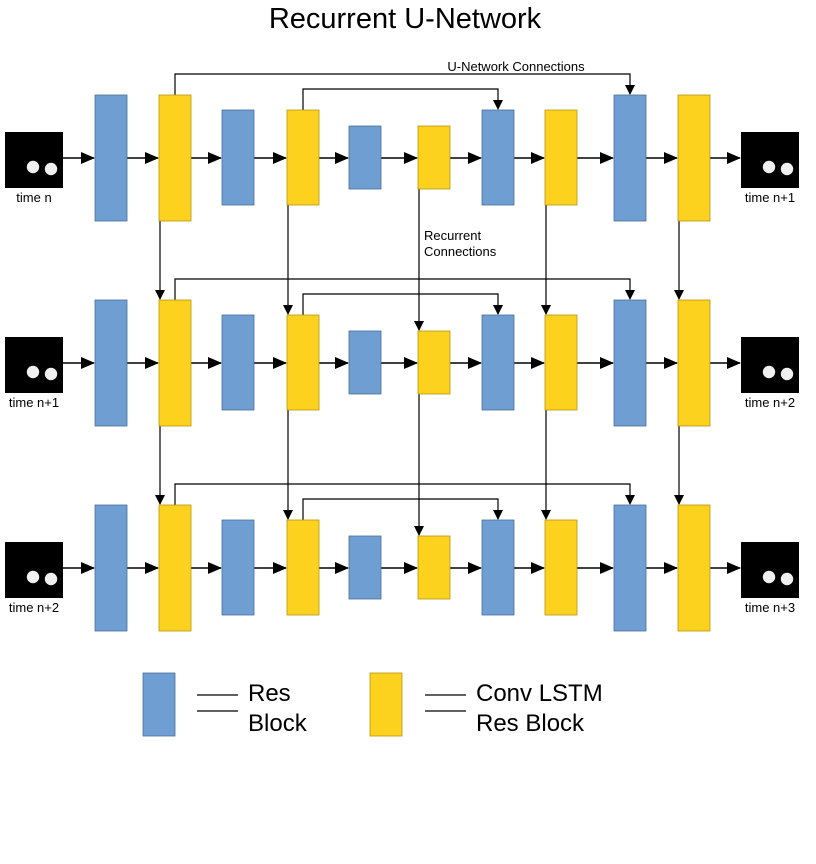  I want to click on legend-conv-lstm-swatch, so click(386, 704).